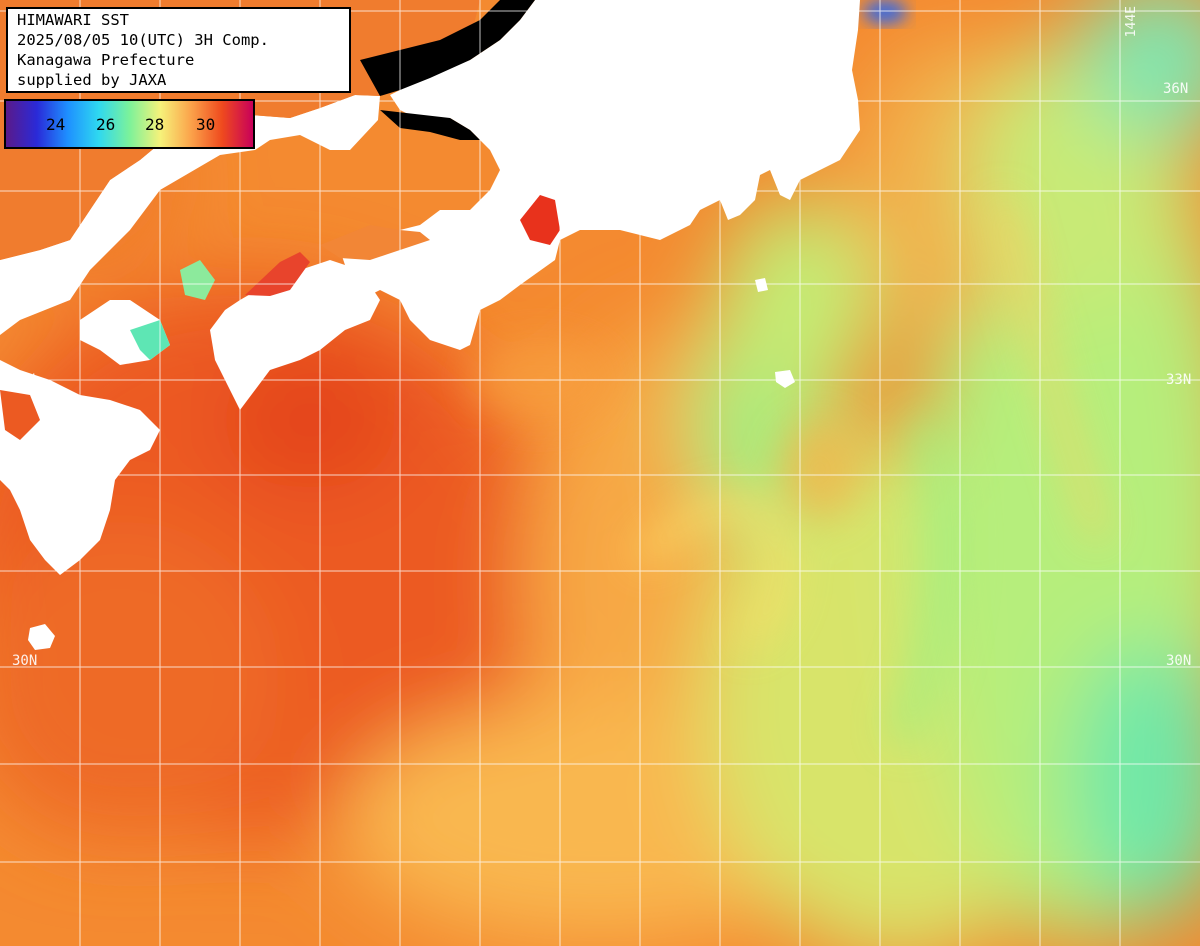  Describe the element at coordinates (106, 60) in the screenshot. I see `map-region: Kanagawa Prefecture` at that location.